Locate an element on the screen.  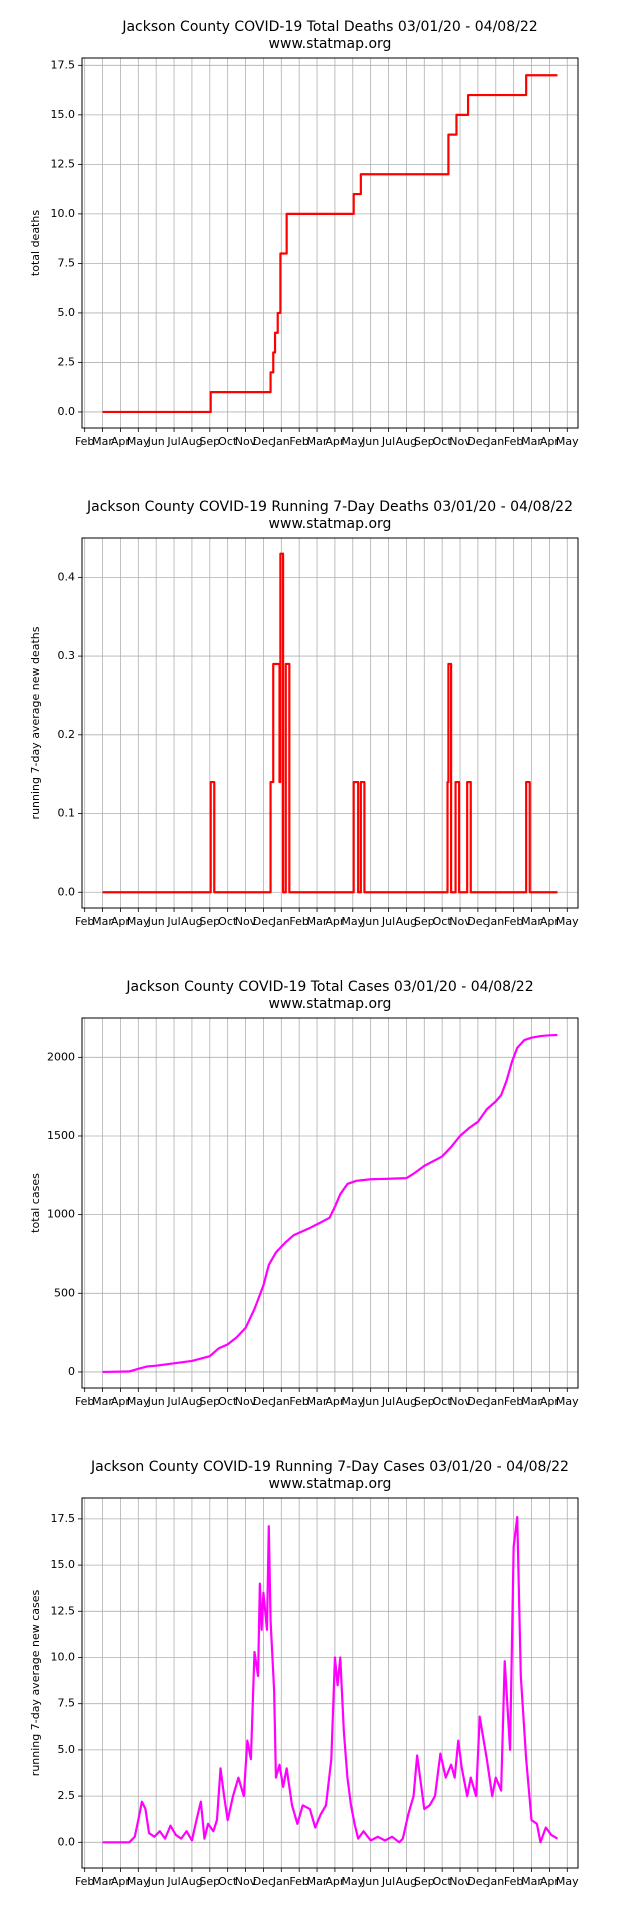
y-axis-label: total cases is located at coordinates (35, 1203).